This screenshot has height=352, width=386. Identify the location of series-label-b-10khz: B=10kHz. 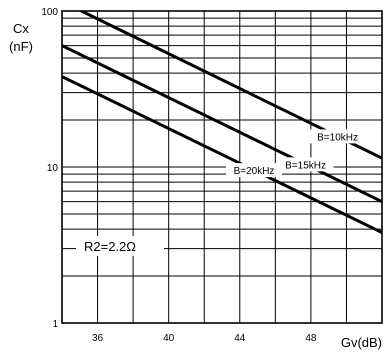
(337, 137).